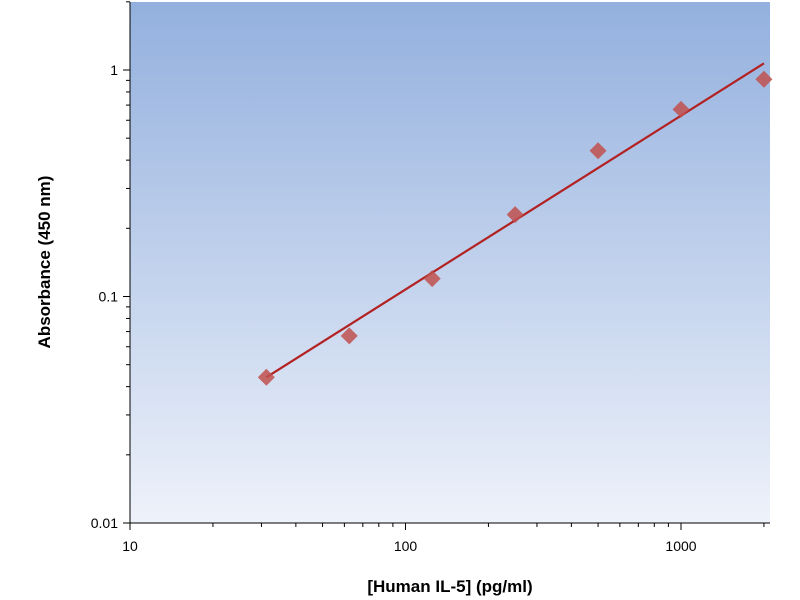 This screenshot has width=800, height=600. What do you see at coordinates (114, 70) in the screenshot?
I see `y-tick-label: 1` at bounding box center [114, 70].